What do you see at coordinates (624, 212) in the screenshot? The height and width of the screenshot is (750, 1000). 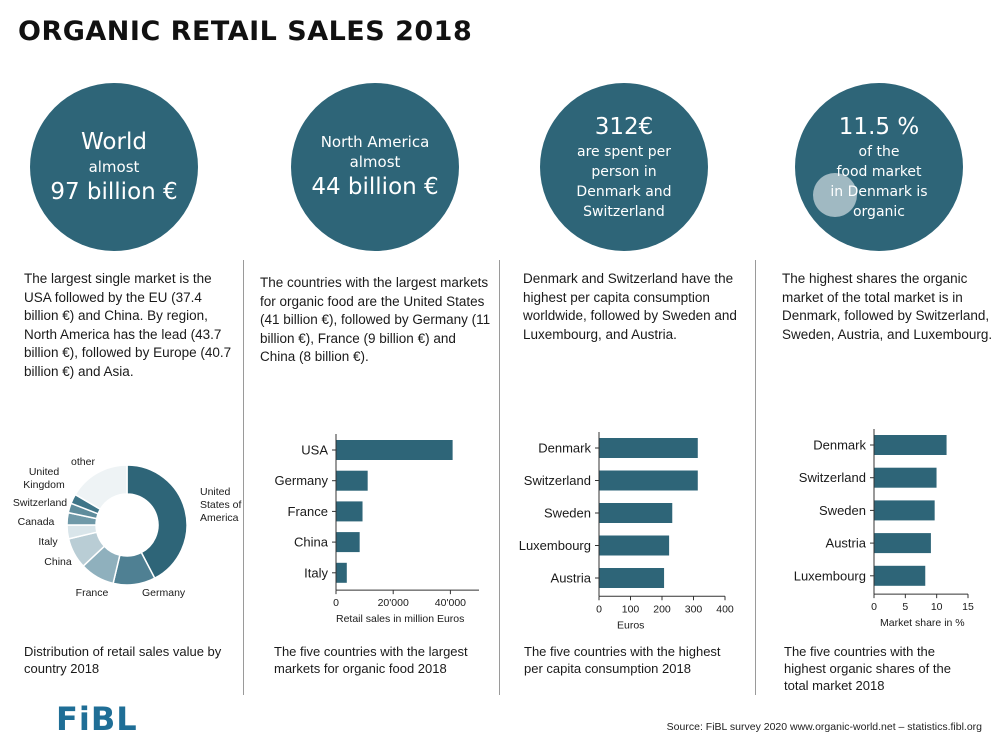 I see `circle-line: Switzerland` at bounding box center [624, 212].